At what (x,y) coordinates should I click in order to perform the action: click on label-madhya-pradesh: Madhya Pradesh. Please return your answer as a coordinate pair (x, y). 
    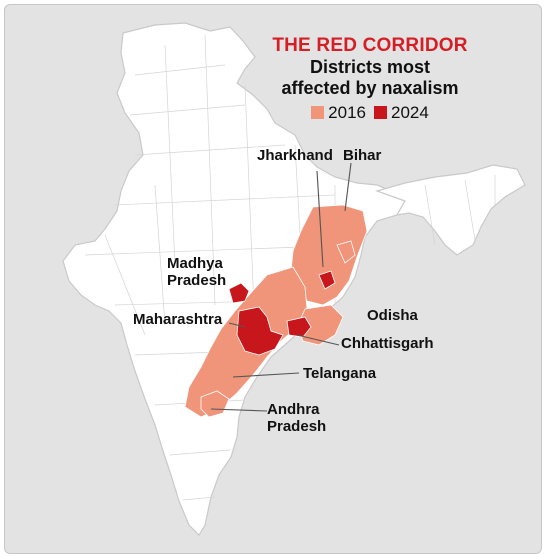
    Looking at the image, I should click on (196, 272).